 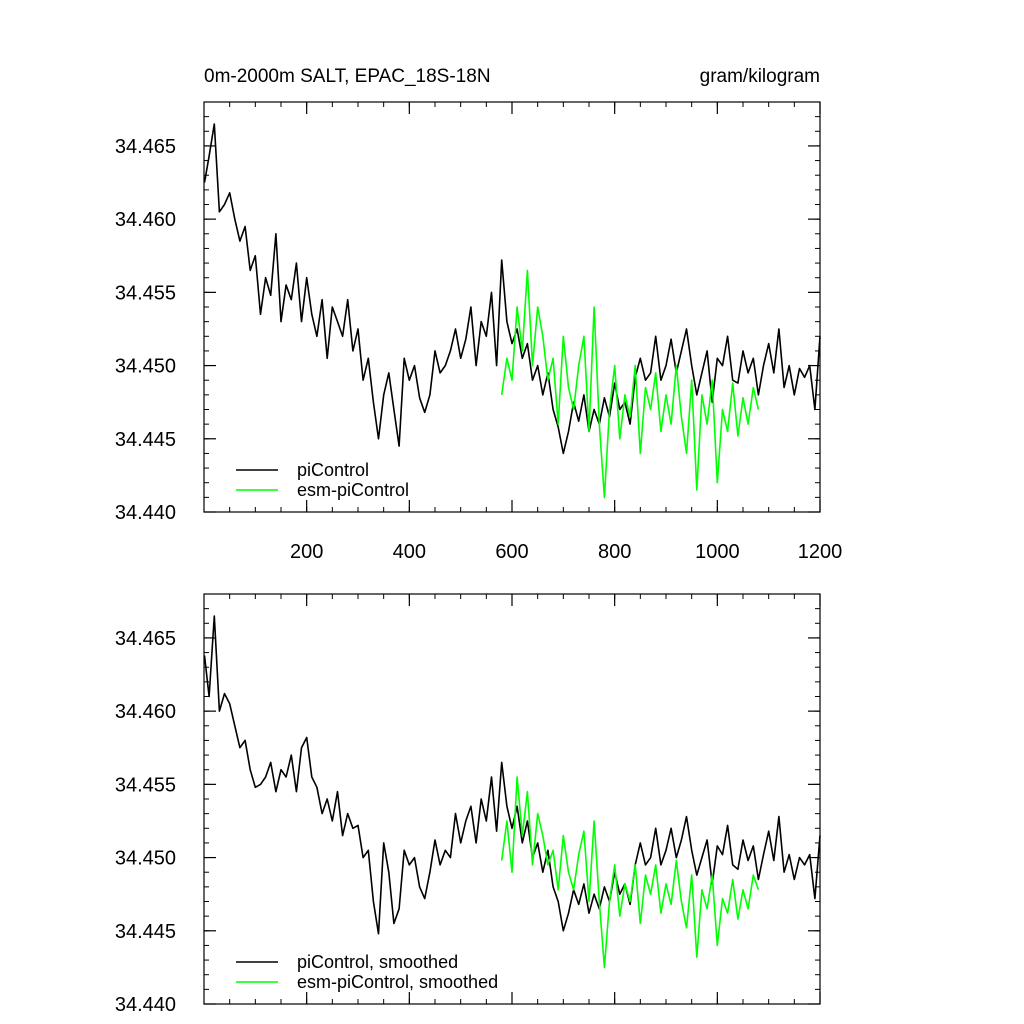 I want to click on legend-label-esm-picontrol-smoothed: esm-piControl, smoothed, so click(x=397, y=982).